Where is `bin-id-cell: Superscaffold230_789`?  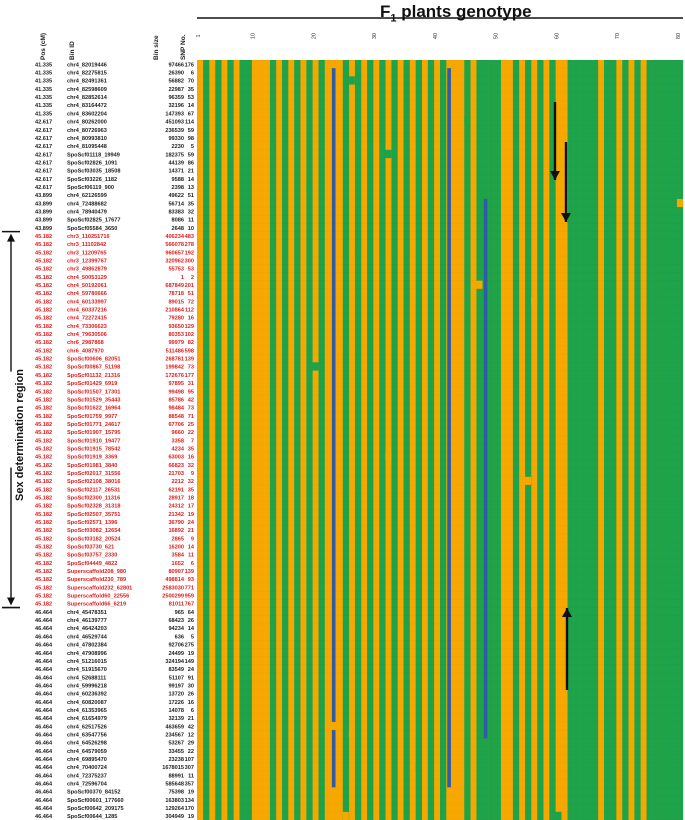
bin-id-cell: Superscaffold230_789 is located at coordinates (96, 580).